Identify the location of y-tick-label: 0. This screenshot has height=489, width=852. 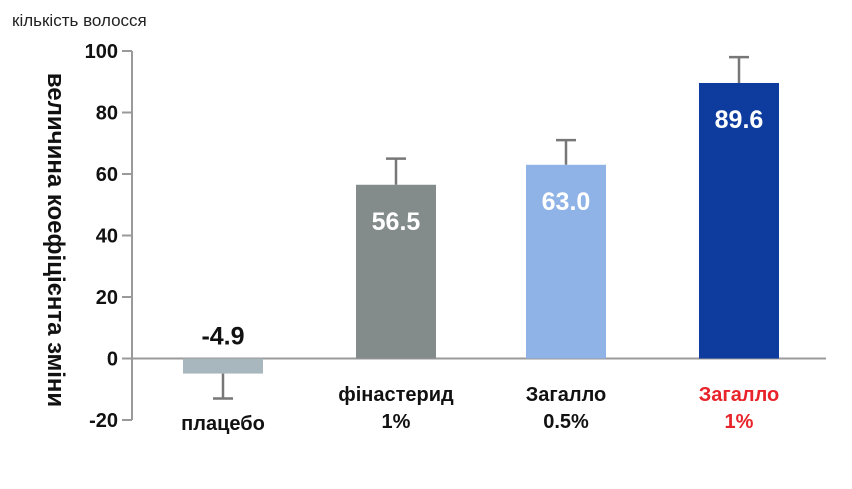
(112, 360).